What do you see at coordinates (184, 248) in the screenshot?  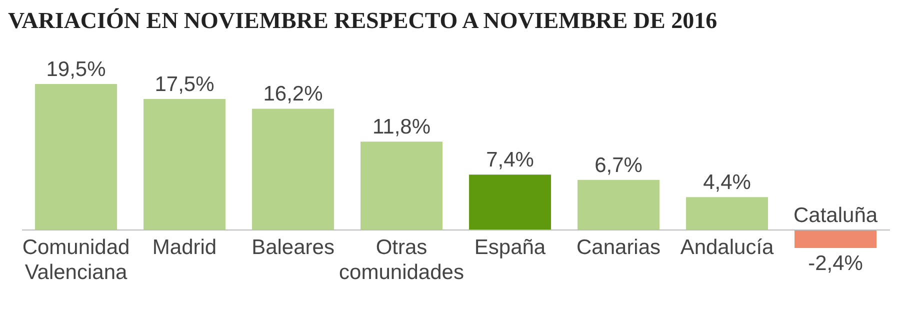 I see `x-tick-label: Madrid` at bounding box center [184, 248].